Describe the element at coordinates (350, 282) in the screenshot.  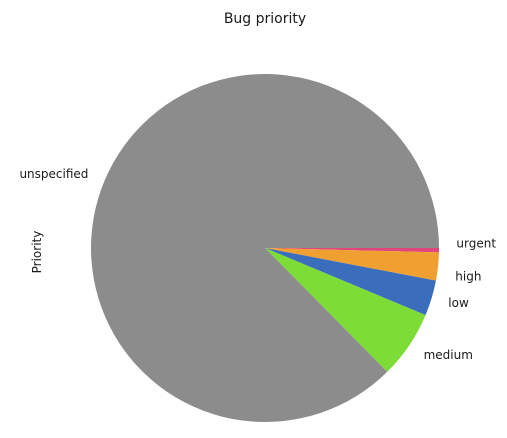
I see `pie-slice-low` at that location.